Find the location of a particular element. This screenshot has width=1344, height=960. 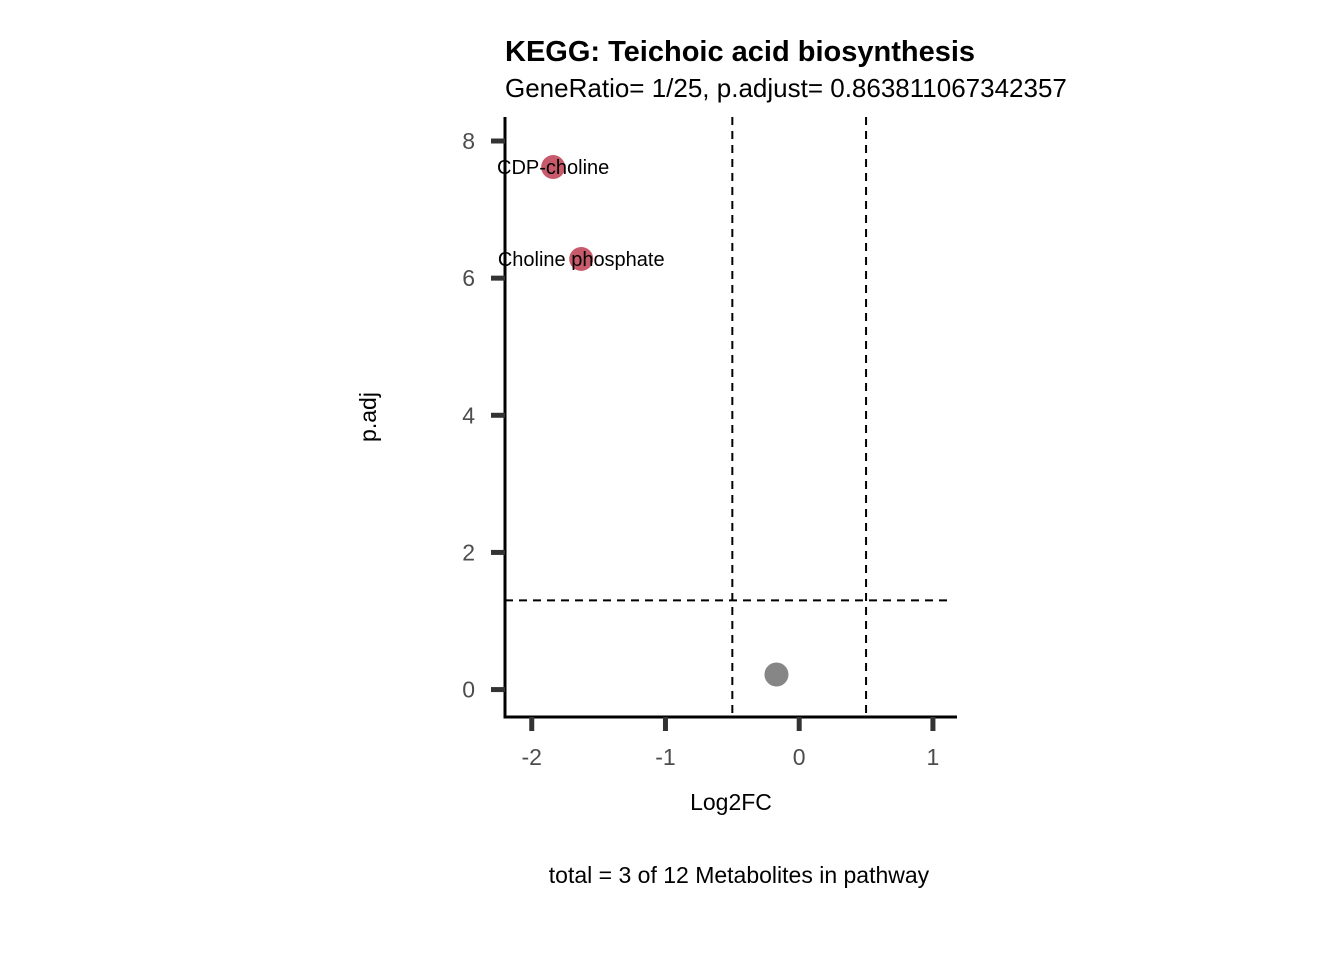

point-label-1: Choline phosphate is located at coordinates (581, 260).